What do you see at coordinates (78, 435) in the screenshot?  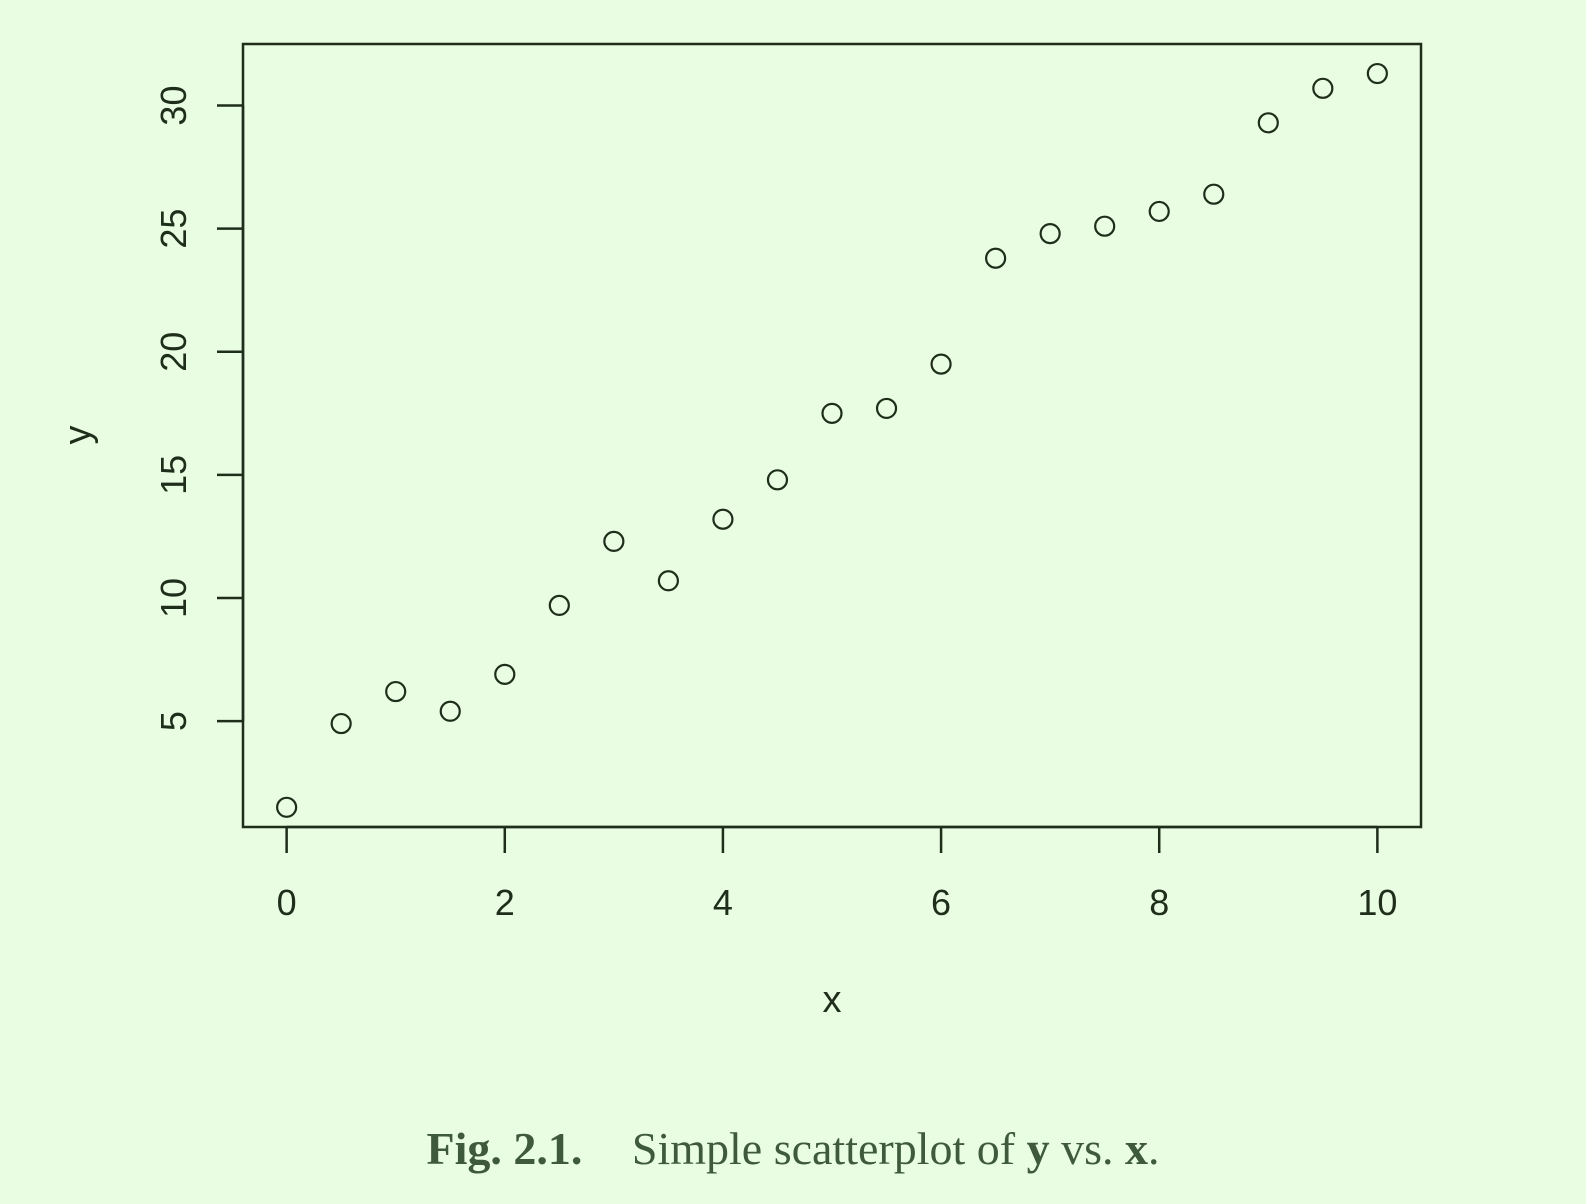 I see `y-axis-label: y` at bounding box center [78, 435].